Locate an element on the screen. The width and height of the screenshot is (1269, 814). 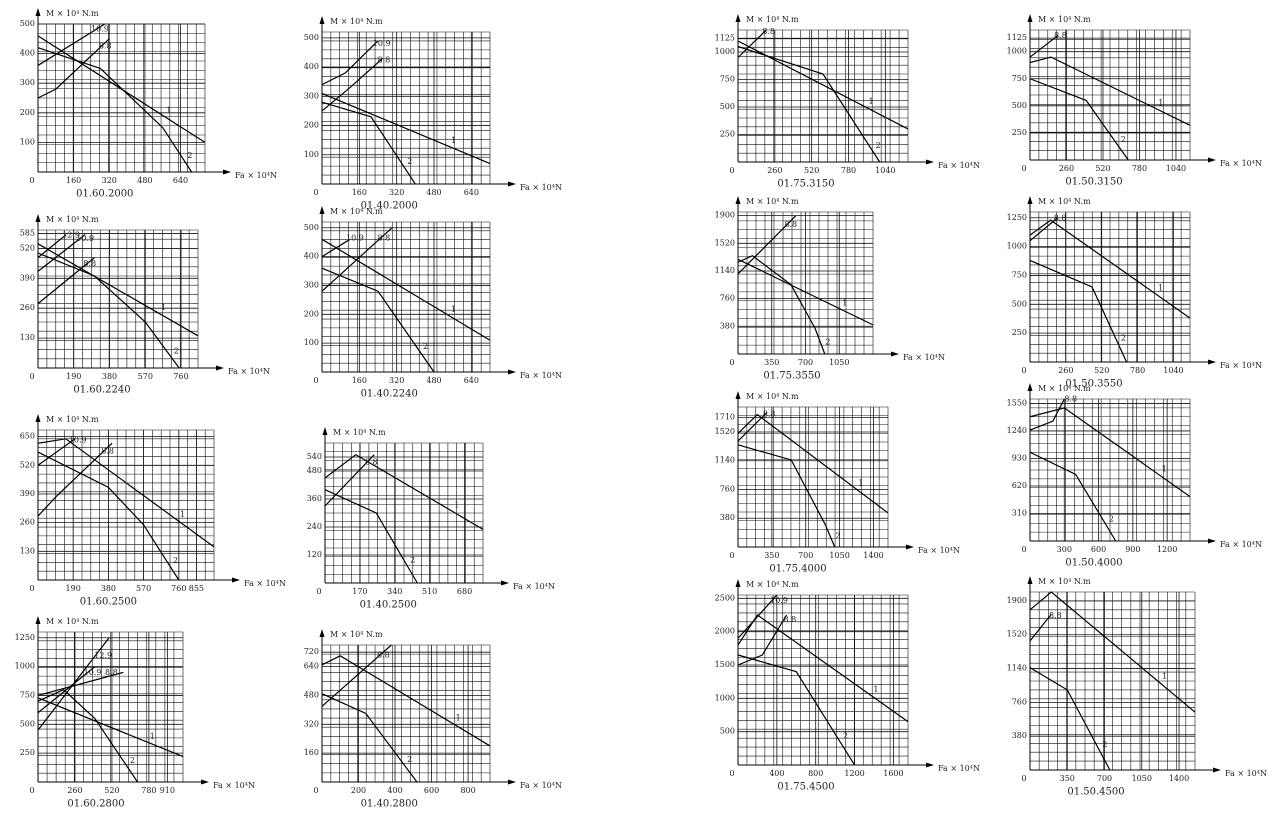
y-tick-label: 2000 is located at coordinates (725, 631).